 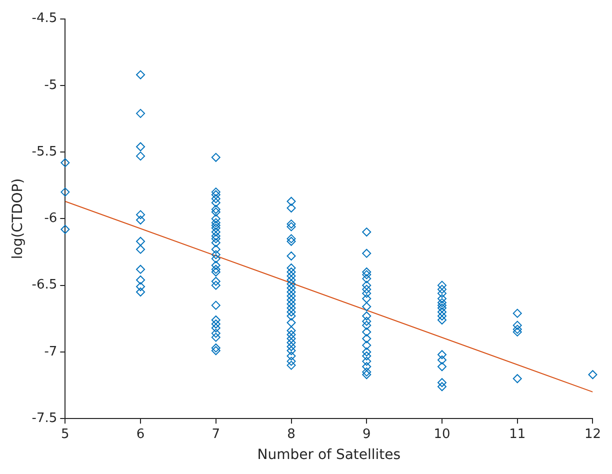 What do you see at coordinates (517, 434) in the screenshot?
I see `x-tick-label: 11` at bounding box center [517, 434].